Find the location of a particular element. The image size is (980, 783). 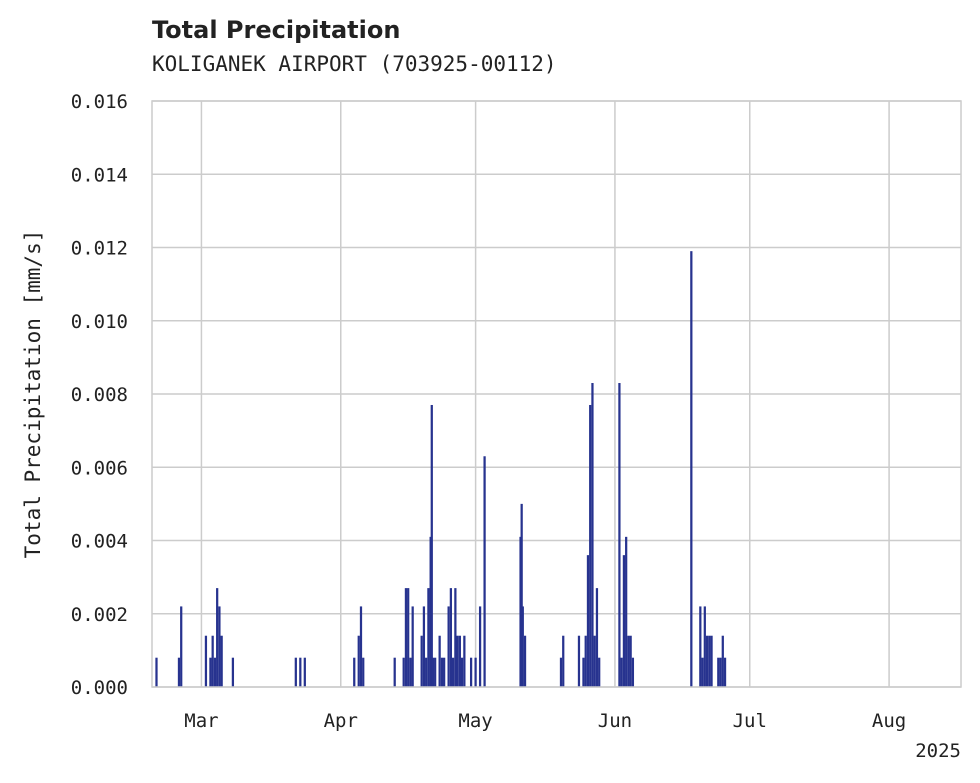

y-tick-label: 0.006 is located at coordinates (99, 468).